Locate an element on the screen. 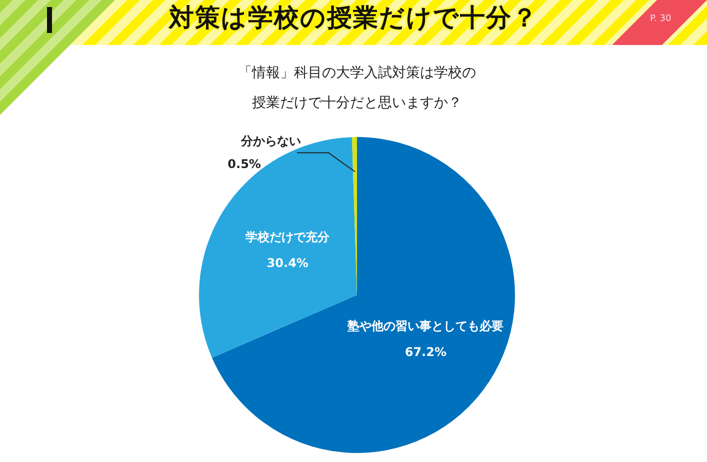  data-label: 0.5% is located at coordinates (244, 163).